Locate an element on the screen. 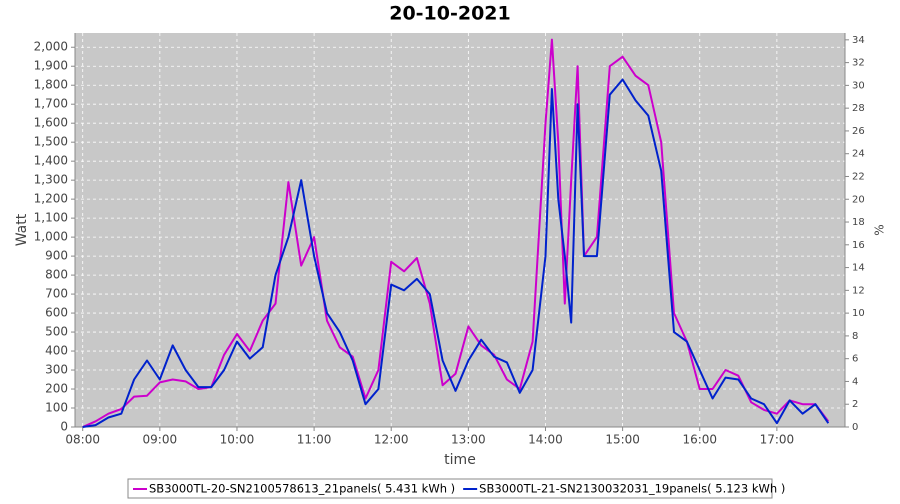  y-tick-label: 1,900 is located at coordinates (51, 66).